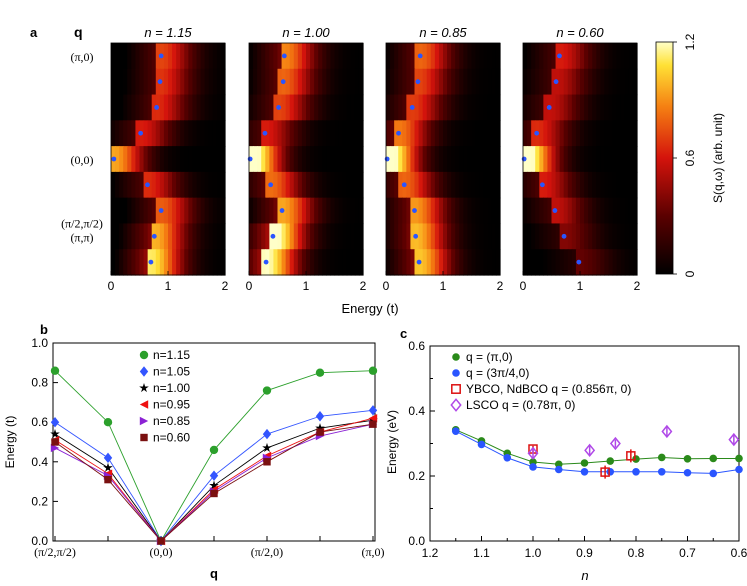 This screenshot has width=747, height=586. What do you see at coordinates (39, 501) in the screenshot?
I see `y-tick-label: 0.2` at bounding box center [39, 501].